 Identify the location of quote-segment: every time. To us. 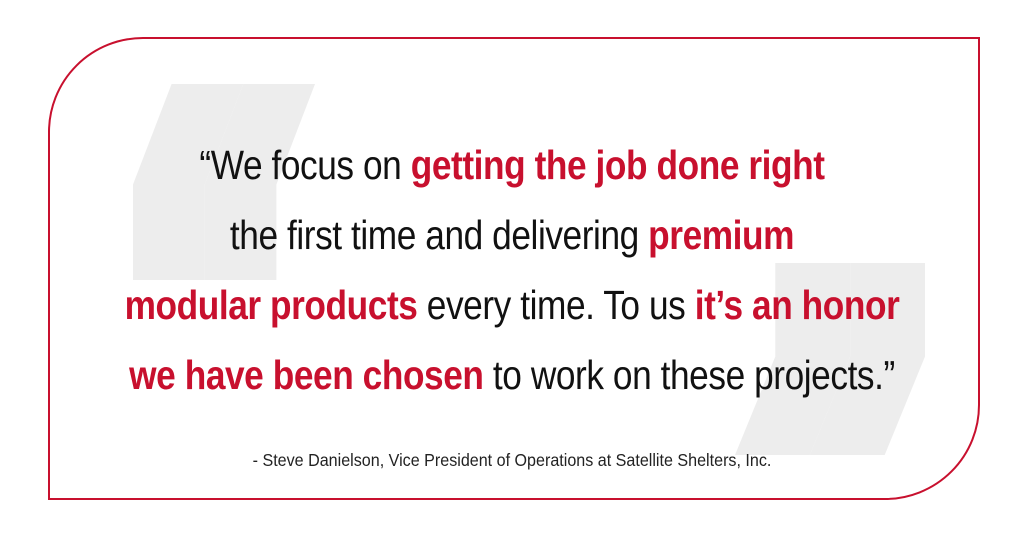
(556, 305).